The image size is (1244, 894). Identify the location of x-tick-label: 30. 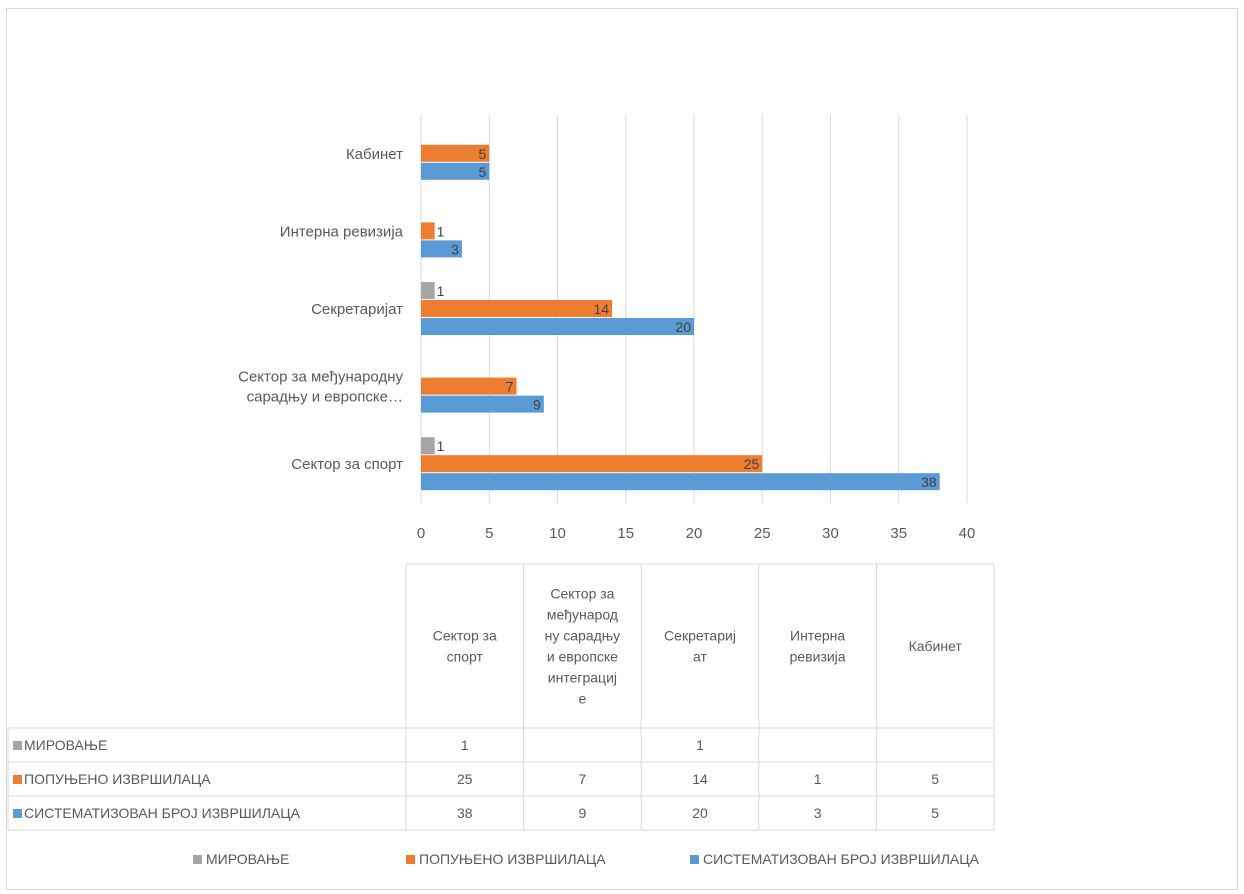
(830, 533).